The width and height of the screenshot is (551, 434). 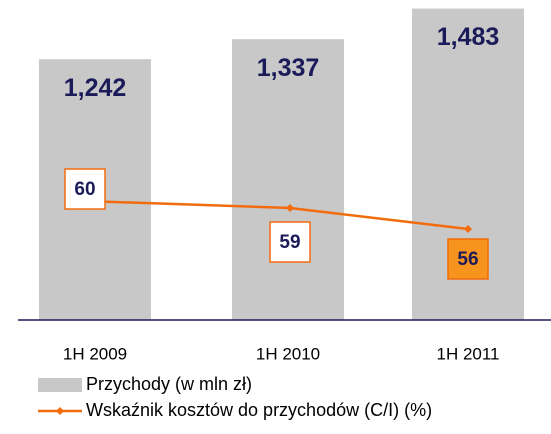 I want to click on bar-value-label: 1,337, so click(x=288, y=68).